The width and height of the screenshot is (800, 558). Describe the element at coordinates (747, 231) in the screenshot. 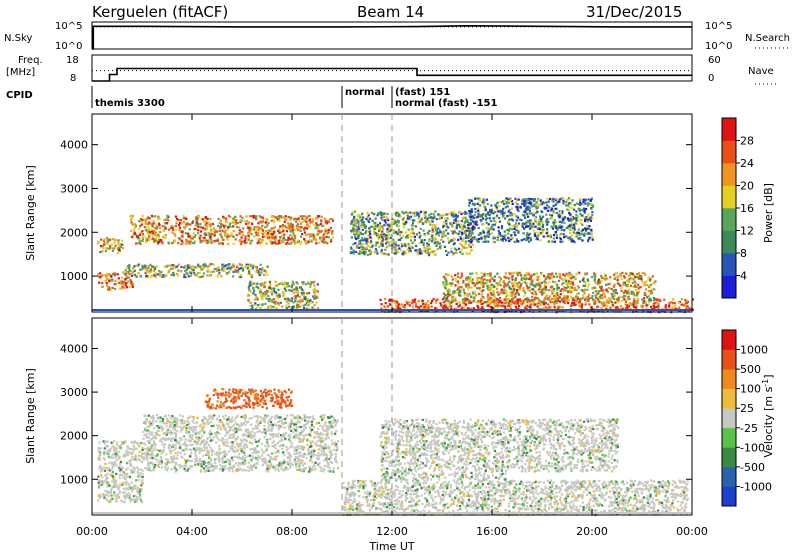

I see `colorbar-tick-label: 12` at that location.